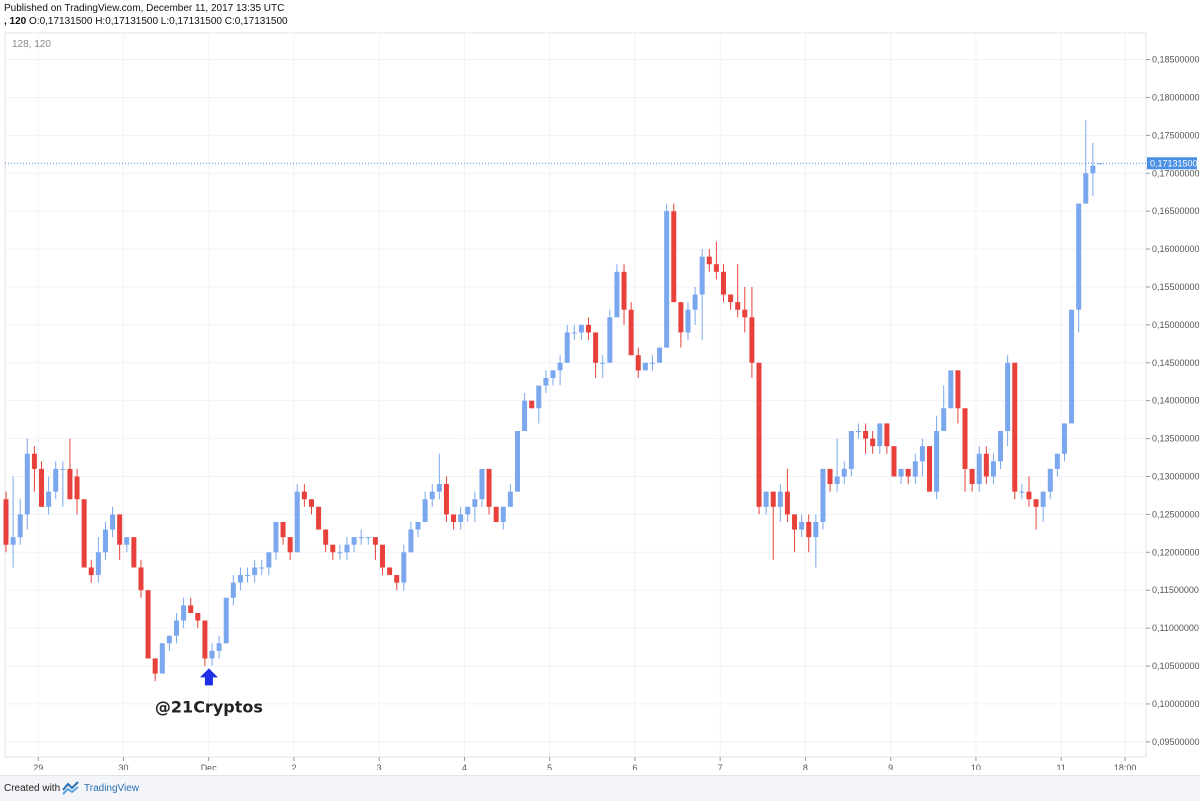  What do you see at coordinates (112, 788) in the screenshot?
I see `tradingview-brand-link: TradingView` at bounding box center [112, 788].